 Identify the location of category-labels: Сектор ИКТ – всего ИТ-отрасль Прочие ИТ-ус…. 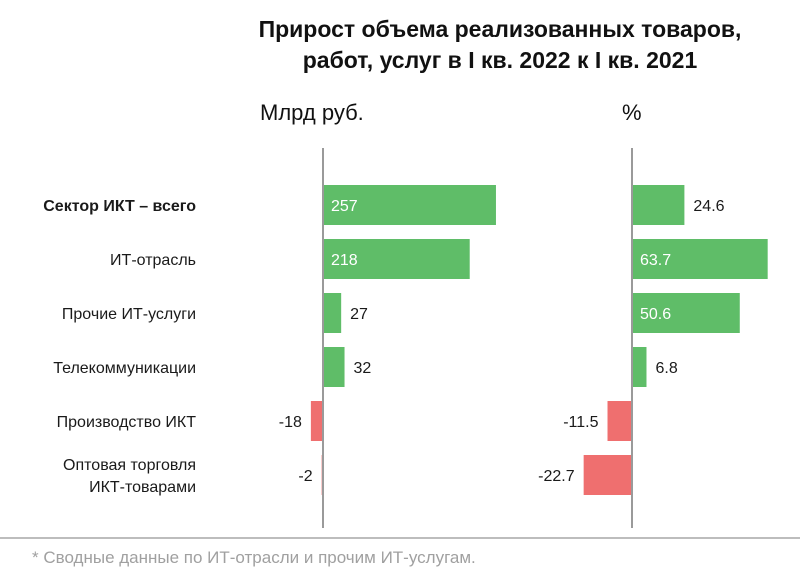
(119, 347).